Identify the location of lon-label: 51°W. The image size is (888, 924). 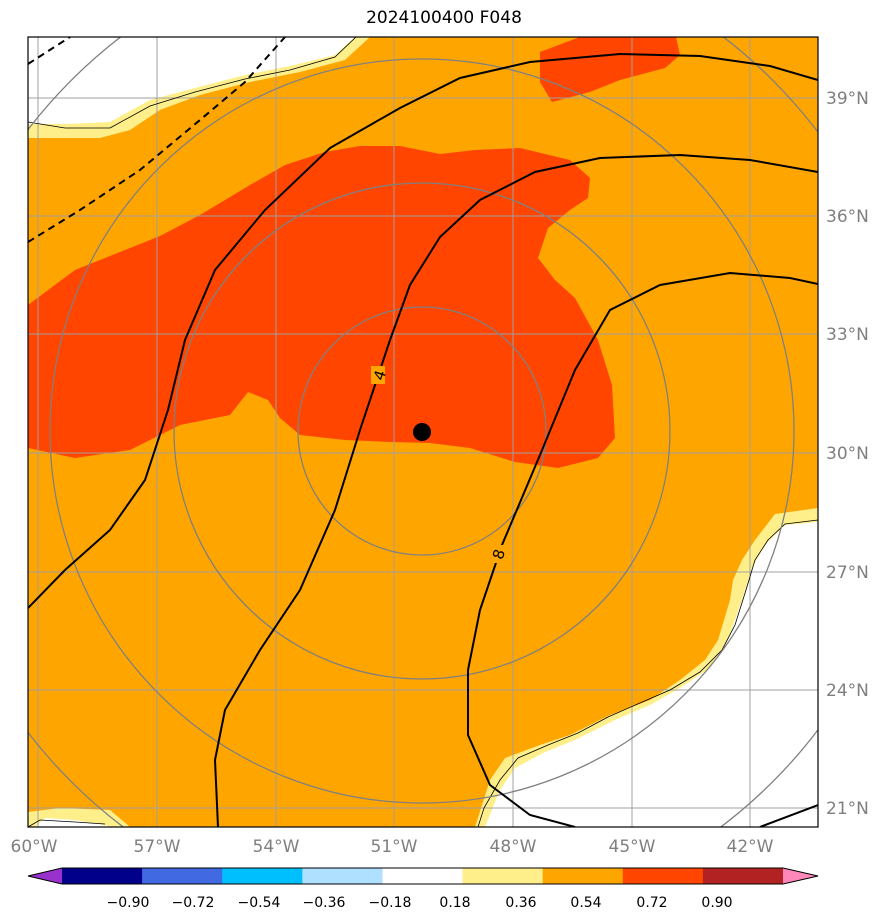
(394, 847).